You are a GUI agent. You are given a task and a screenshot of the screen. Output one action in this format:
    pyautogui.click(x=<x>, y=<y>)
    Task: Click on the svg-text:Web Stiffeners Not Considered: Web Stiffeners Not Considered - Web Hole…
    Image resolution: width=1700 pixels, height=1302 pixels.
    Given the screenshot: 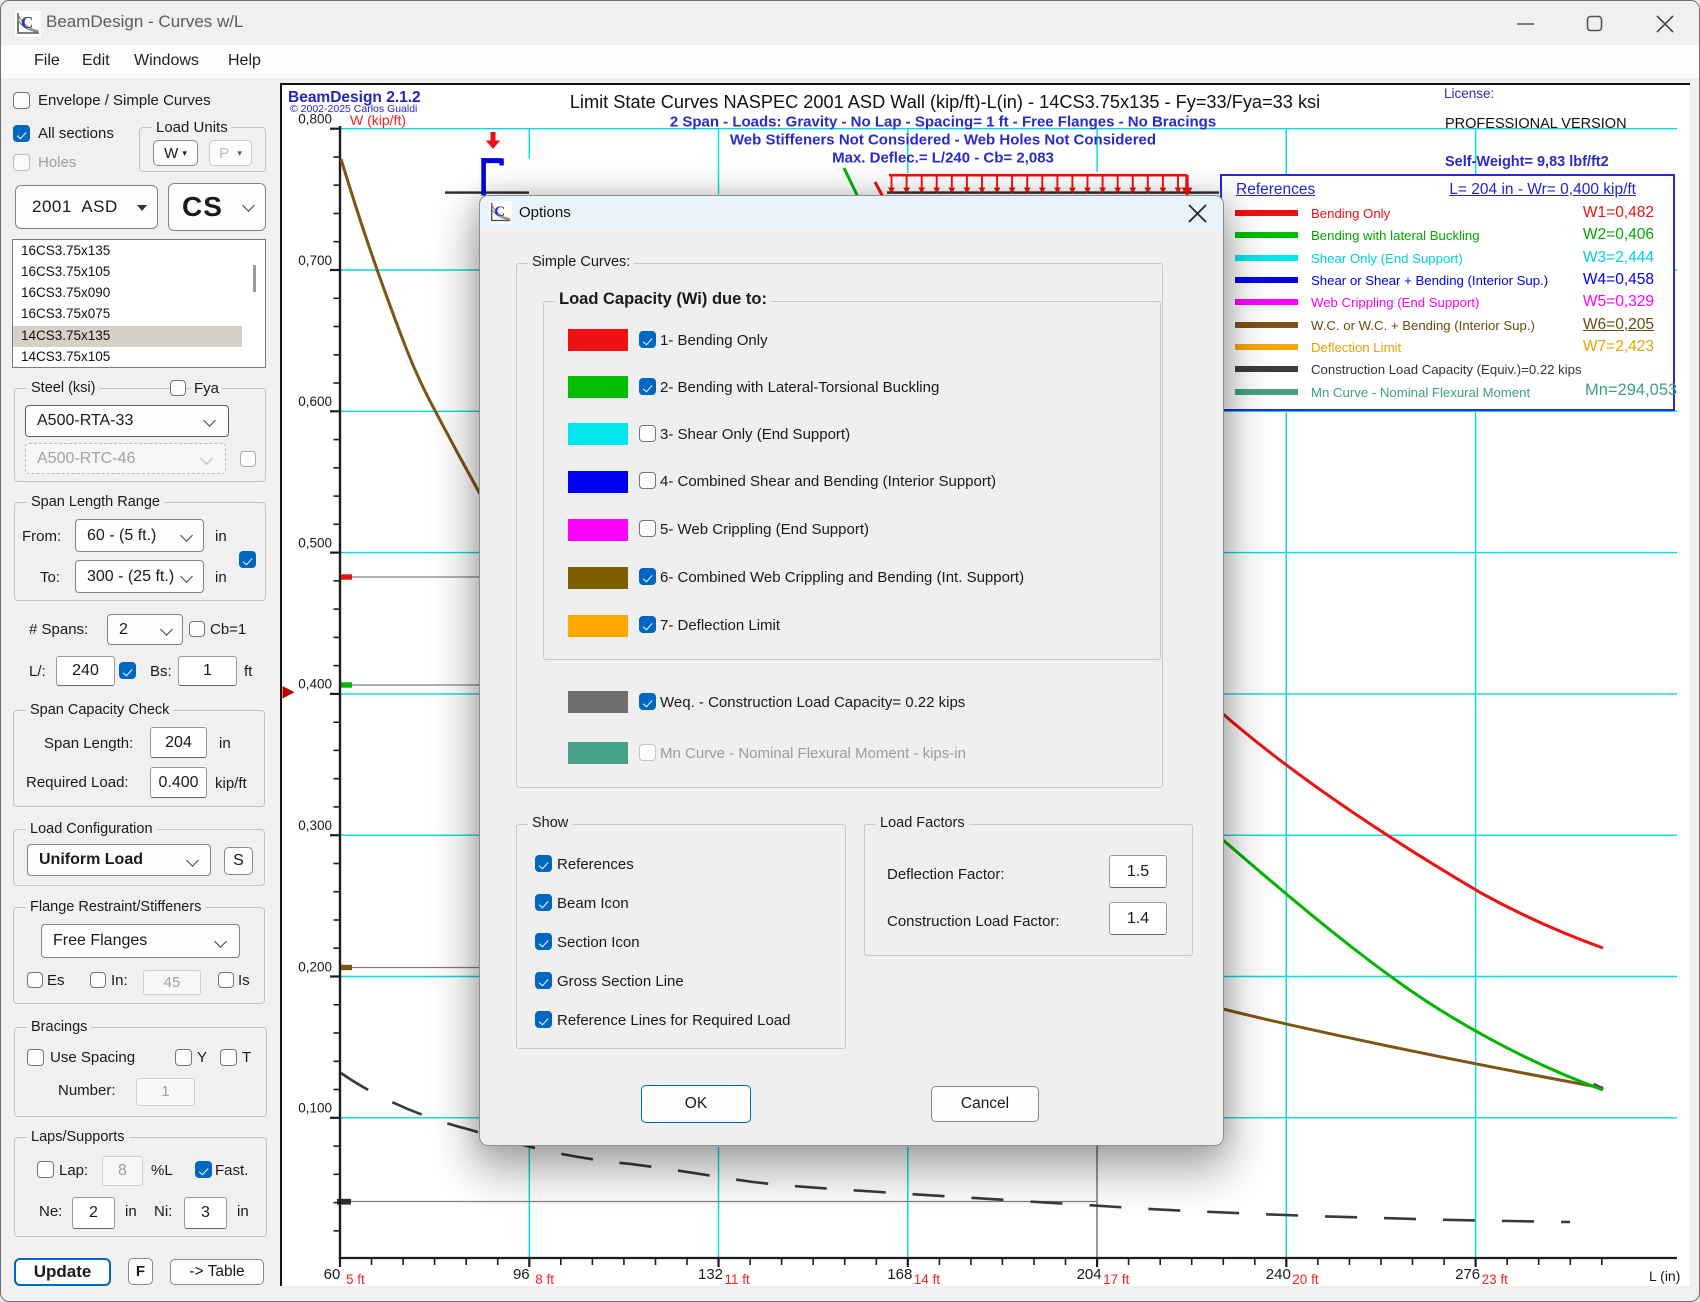 What is the action you would take?
    pyautogui.click(x=943, y=140)
    